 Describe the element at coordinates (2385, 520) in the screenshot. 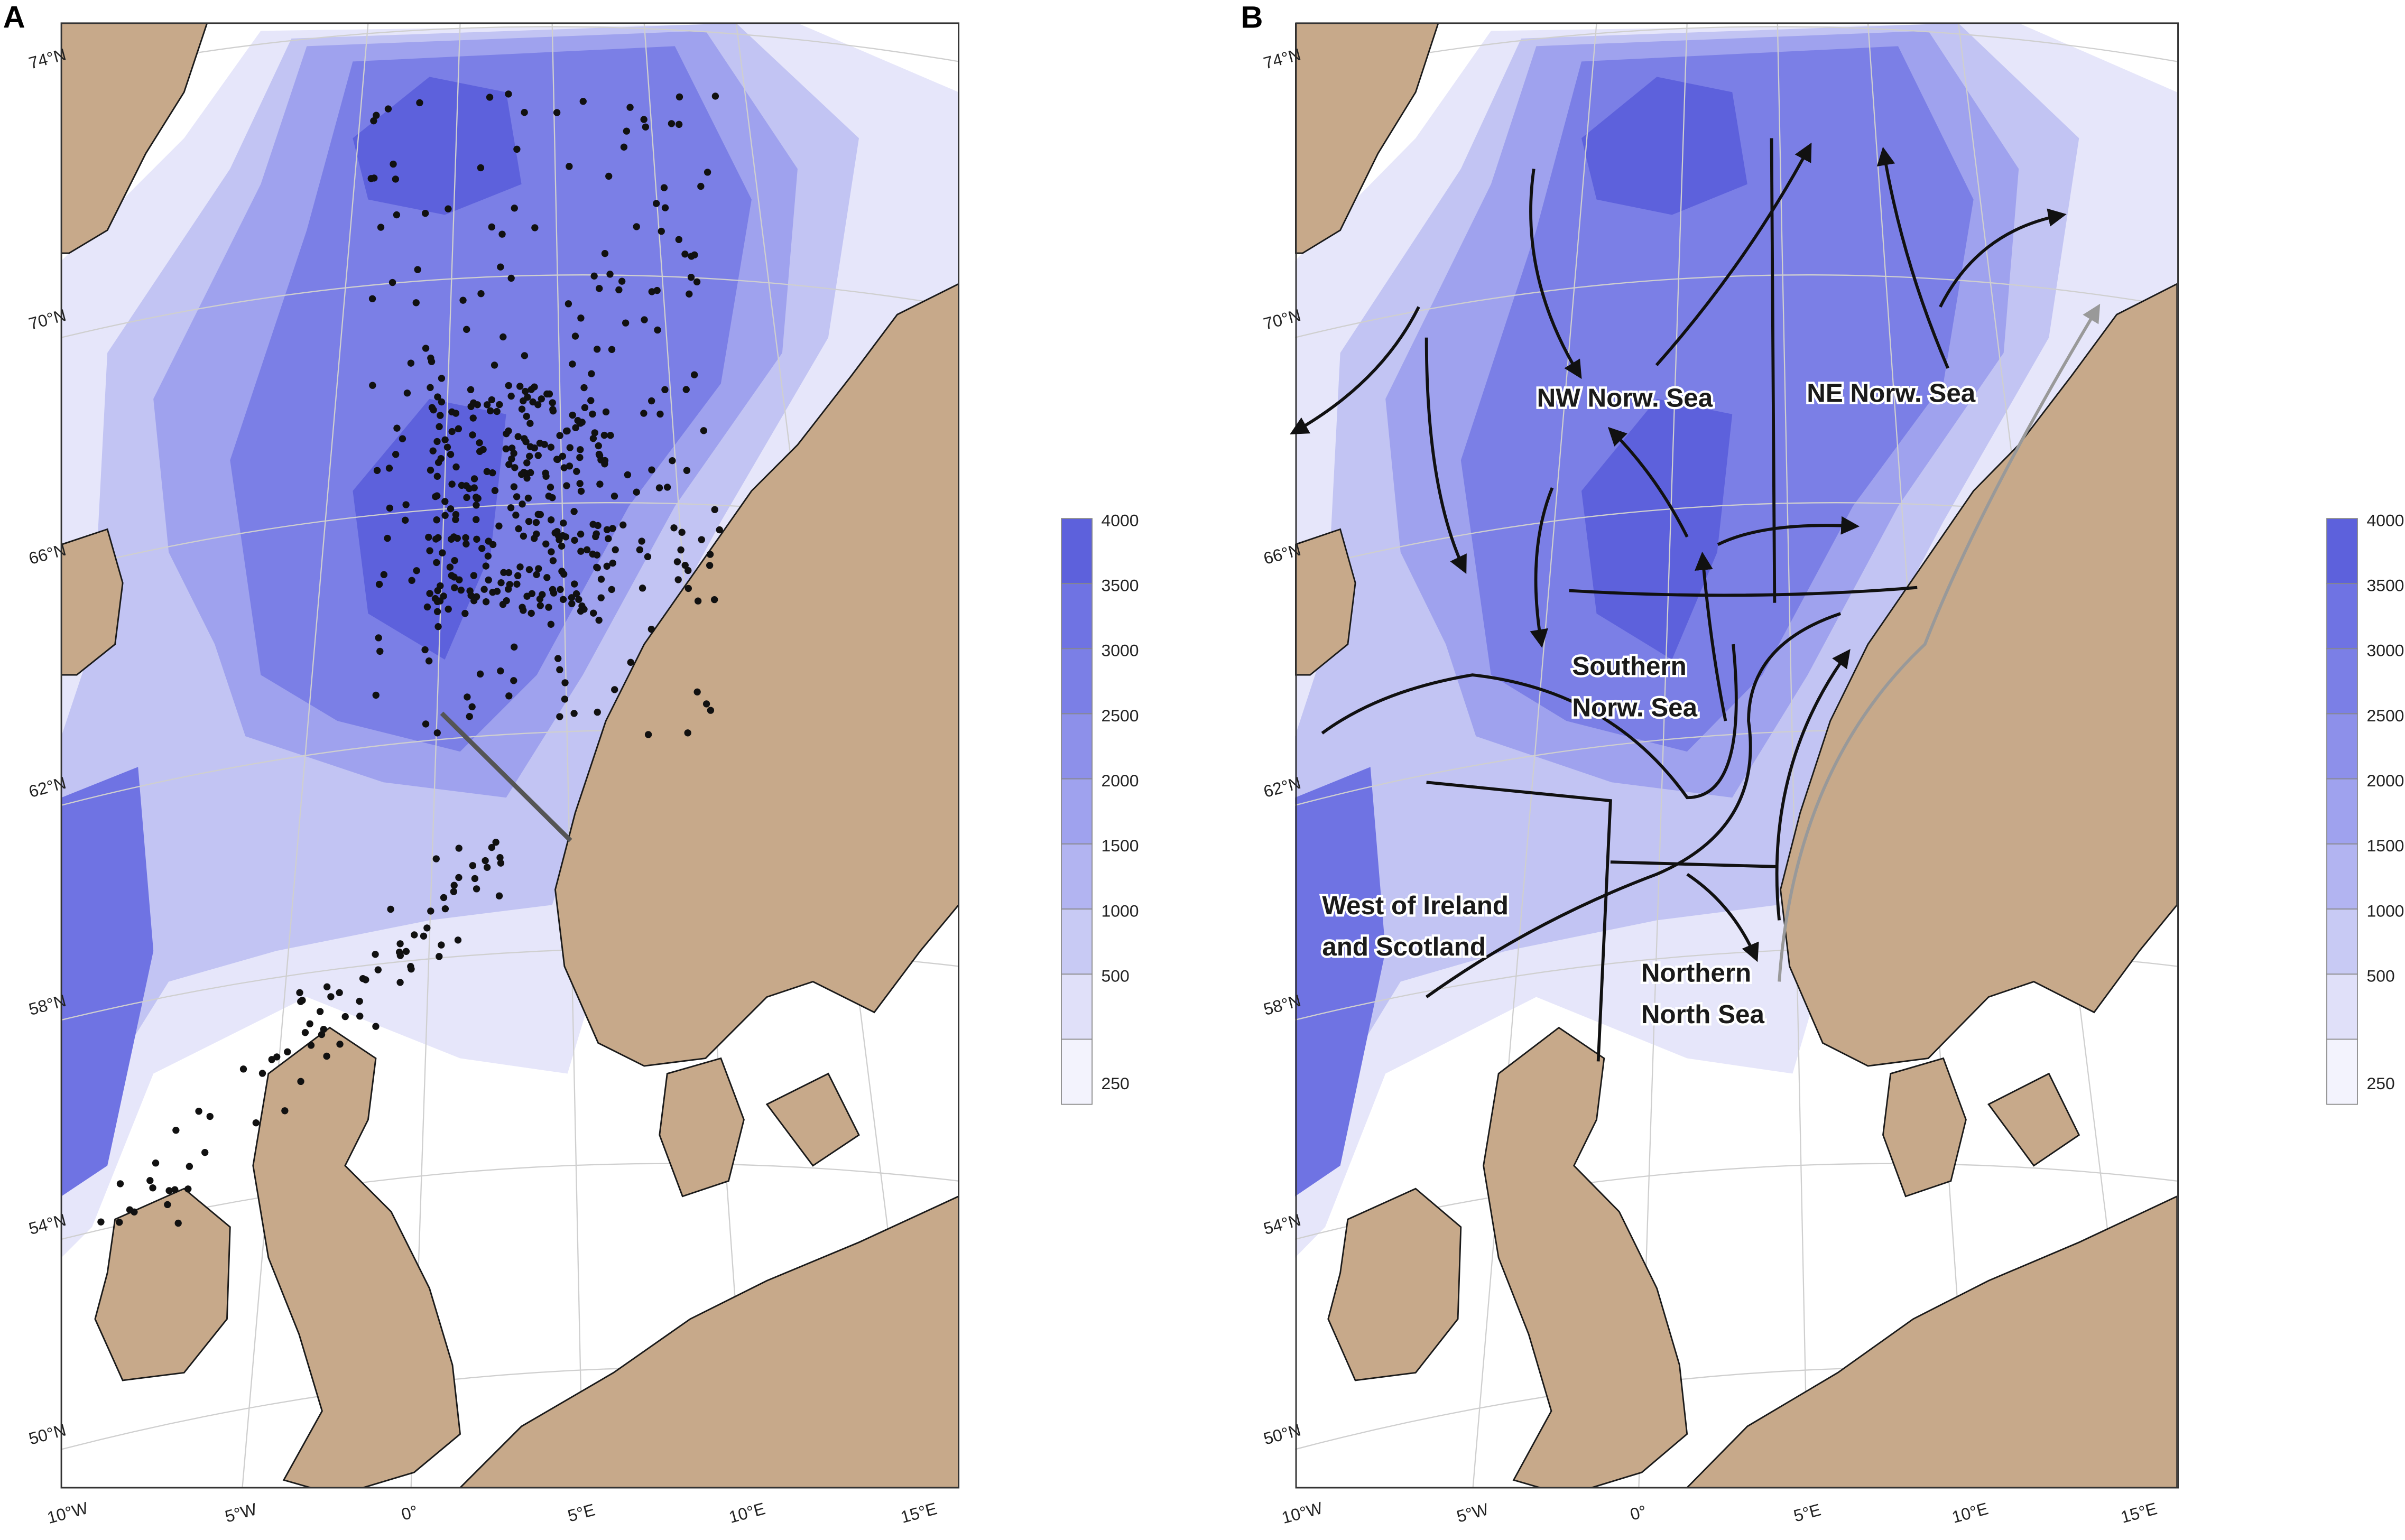

I see `colorbar-label: 4000` at that location.